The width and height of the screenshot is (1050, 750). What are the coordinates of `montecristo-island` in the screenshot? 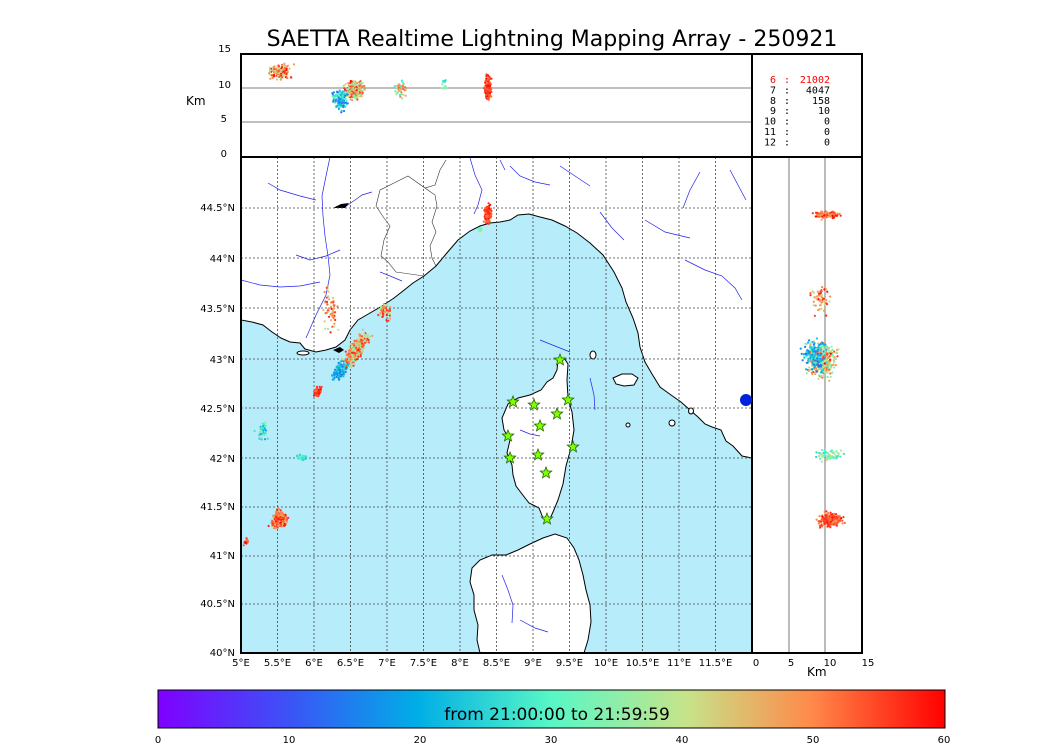 It's located at (691, 411).